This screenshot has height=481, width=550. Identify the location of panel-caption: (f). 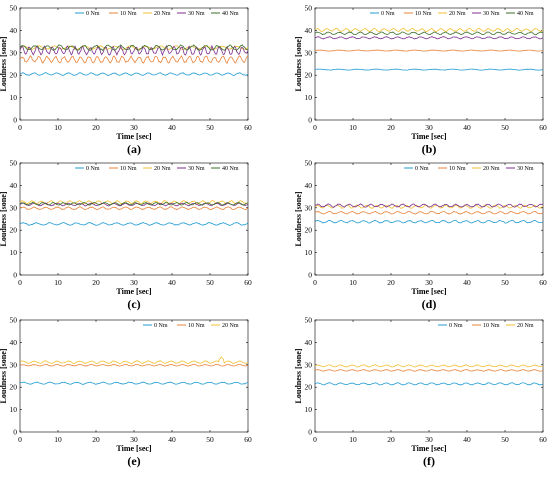
(429, 461).